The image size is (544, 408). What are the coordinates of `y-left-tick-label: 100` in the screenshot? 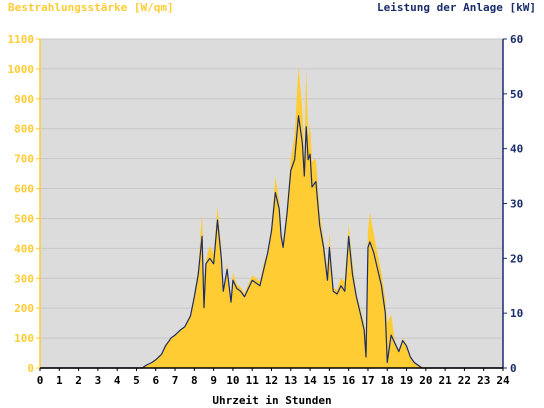 It's located at (24, 338).